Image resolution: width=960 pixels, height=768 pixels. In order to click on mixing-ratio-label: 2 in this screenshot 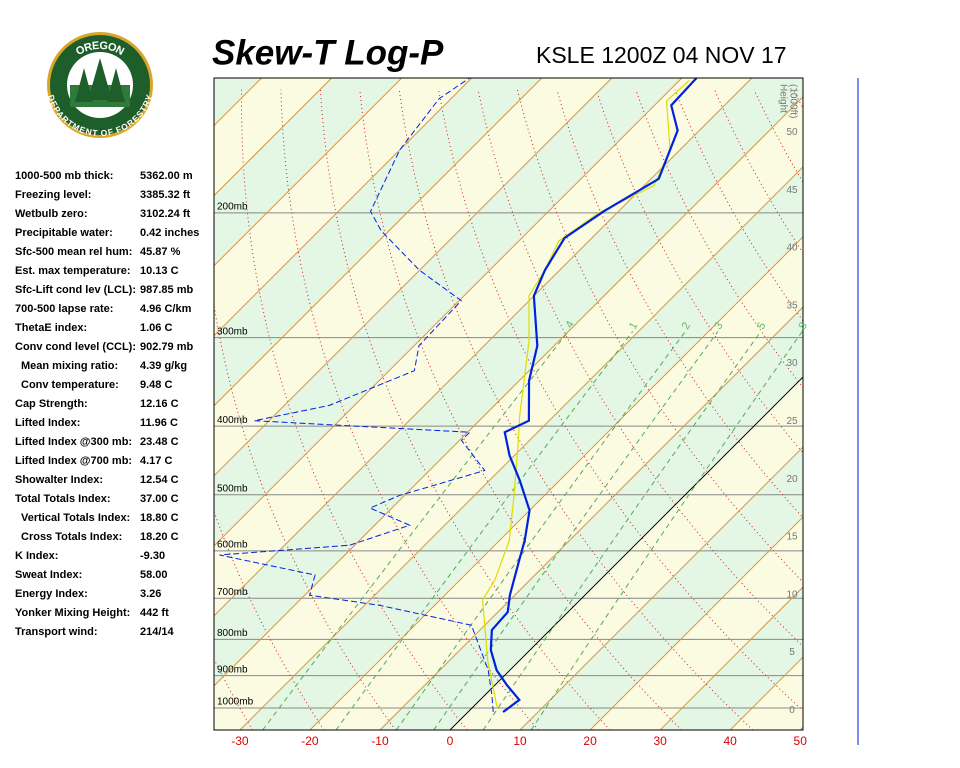, I will do `click(686, 325)`.